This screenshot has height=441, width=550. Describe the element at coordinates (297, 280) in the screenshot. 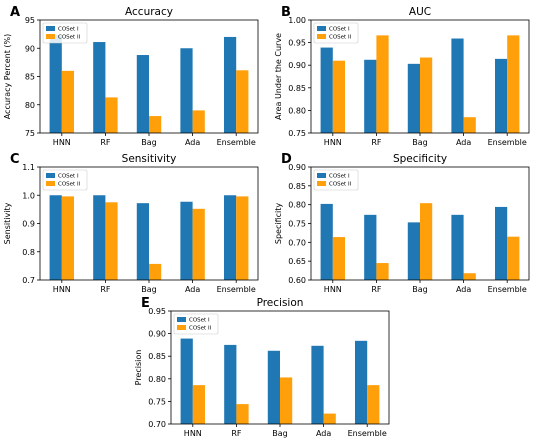

I see `y-tick-label: 0.60` at that location.